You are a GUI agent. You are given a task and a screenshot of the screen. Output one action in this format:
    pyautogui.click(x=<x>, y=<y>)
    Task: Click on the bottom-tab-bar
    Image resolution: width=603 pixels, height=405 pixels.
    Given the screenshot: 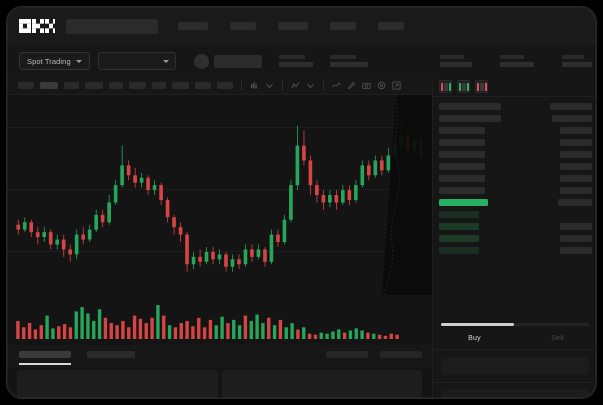 What is the action you would take?
    pyautogui.click(x=219, y=356)
    